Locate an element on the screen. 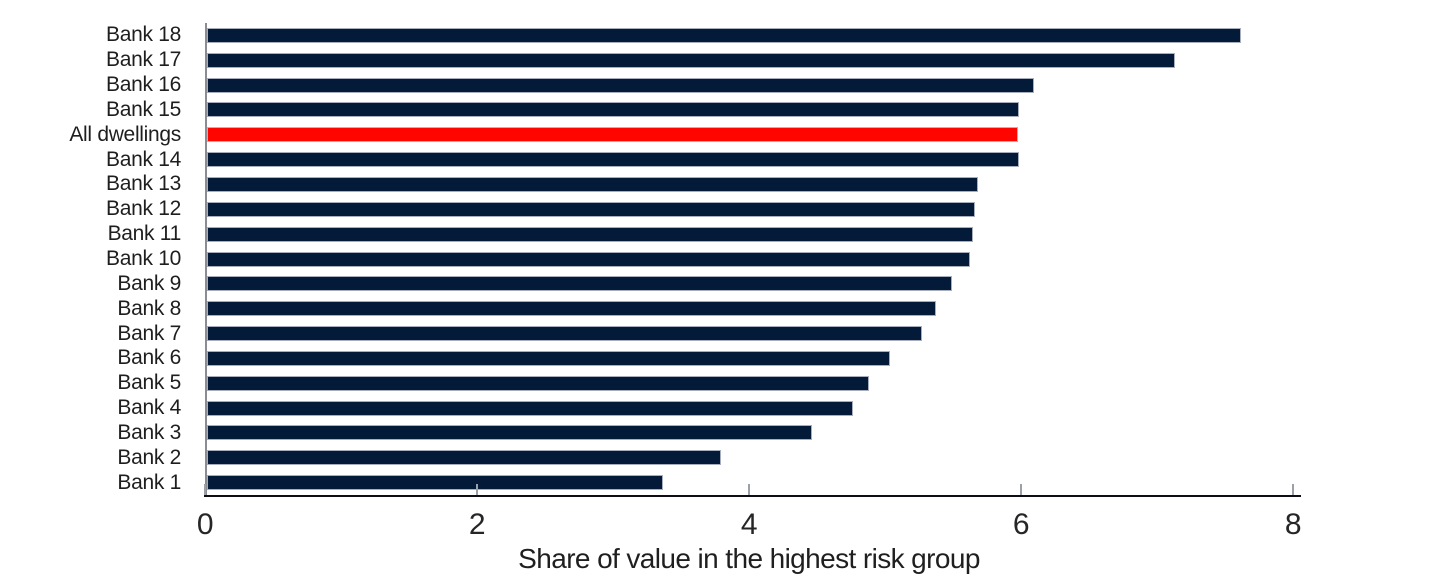 The image size is (1445, 588). x-axis-line is located at coordinates (752, 496).